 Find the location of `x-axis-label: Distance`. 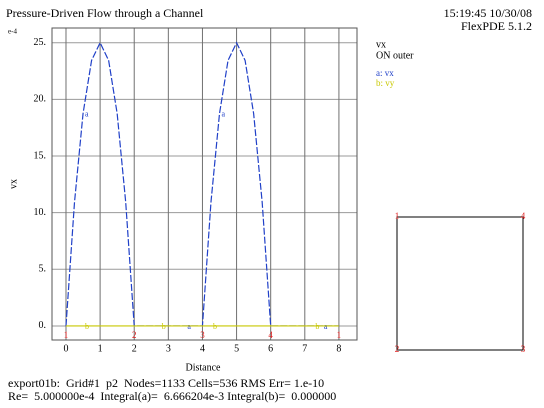

x-axis-label: Distance is located at coordinates (204, 367).